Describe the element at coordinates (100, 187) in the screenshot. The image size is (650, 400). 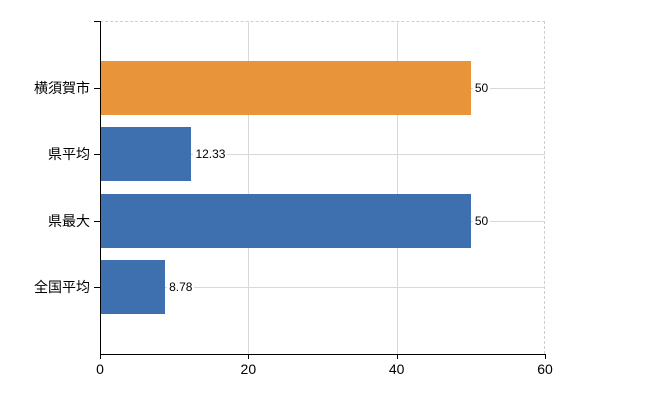
I see `y-axis-line` at that location.